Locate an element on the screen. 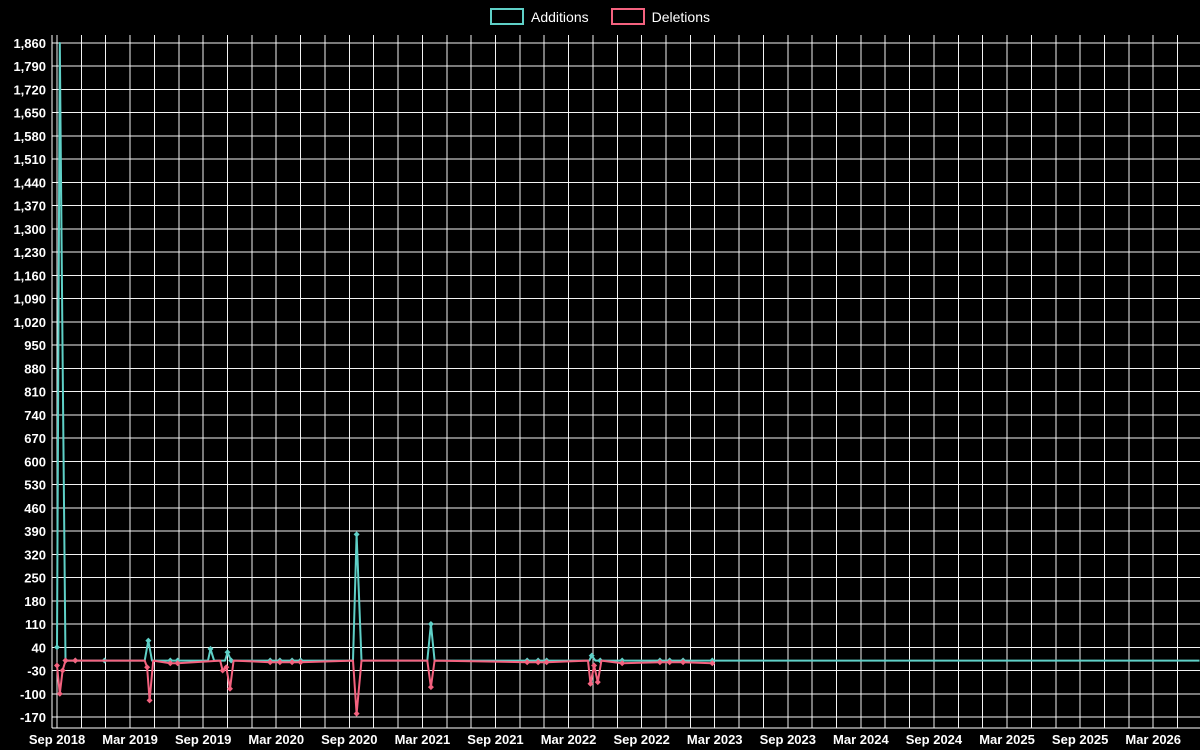 The height and width of the screenshot is (750, 1200). y-tick-label: 1,020 is located at coordinates (29, 322).